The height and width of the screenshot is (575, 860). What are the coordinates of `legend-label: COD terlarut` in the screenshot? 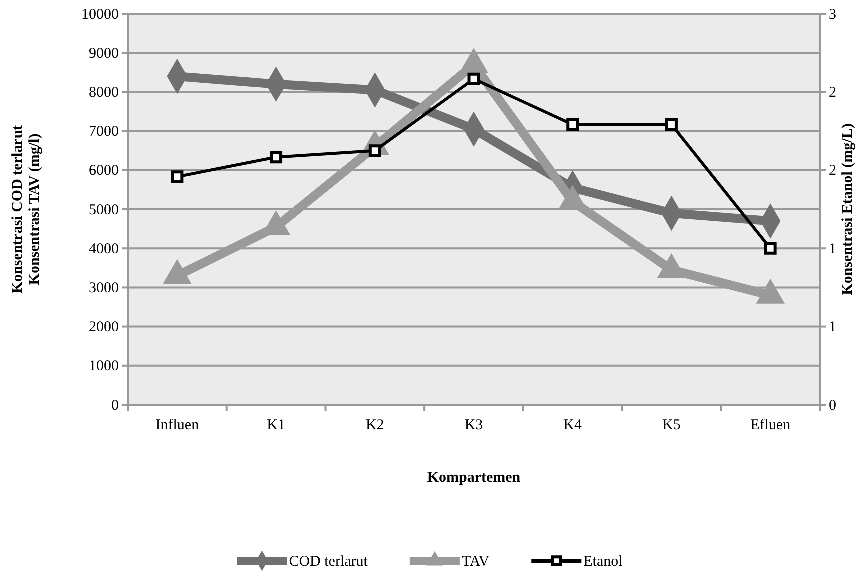 It's located at (329, 562).